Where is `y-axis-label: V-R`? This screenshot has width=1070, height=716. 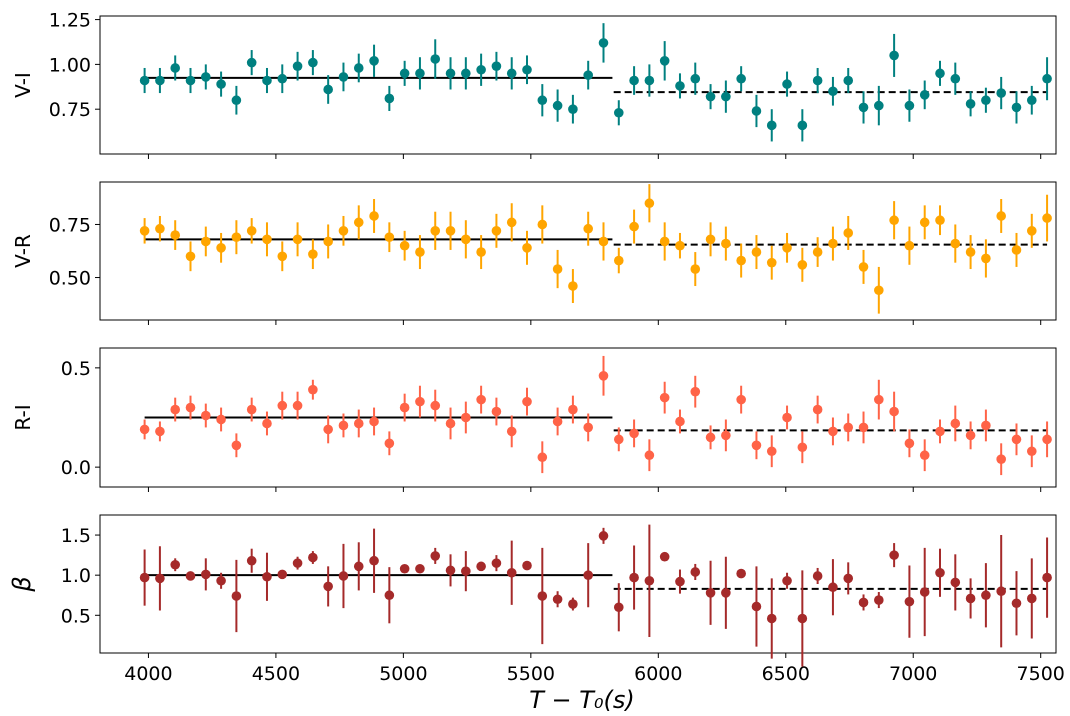 y-axis-label: V-R is located at coordinates (23, 251).